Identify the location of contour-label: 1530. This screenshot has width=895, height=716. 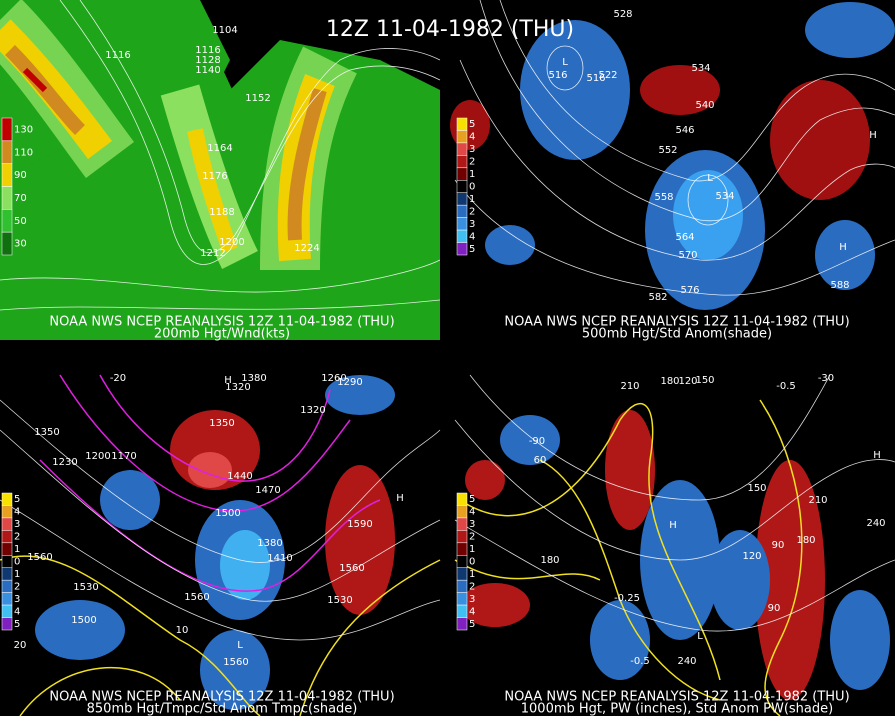
(339, 600).